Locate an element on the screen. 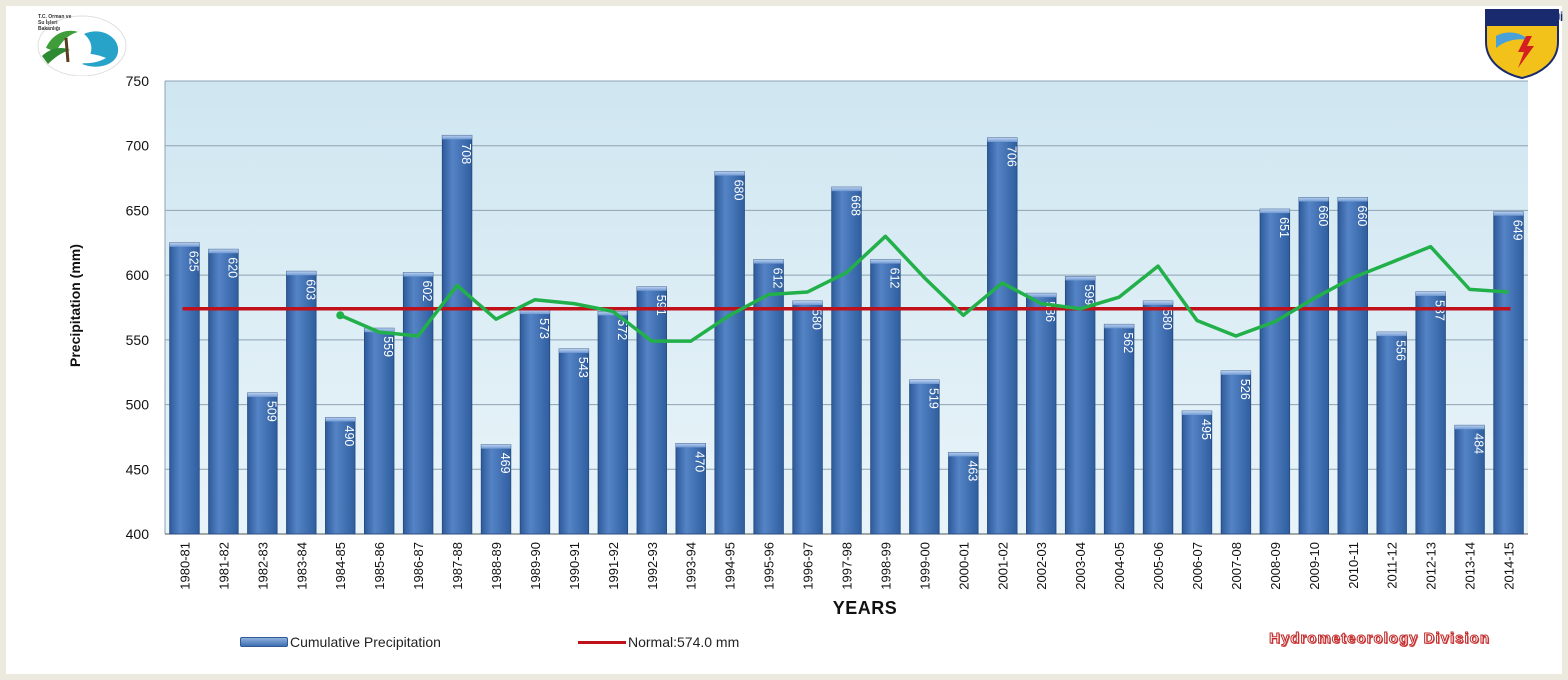 The width and height of the screenshot is (1568, 680). legend-bar-label: Cumulative Precipitation is located at coordinates (365, 642).